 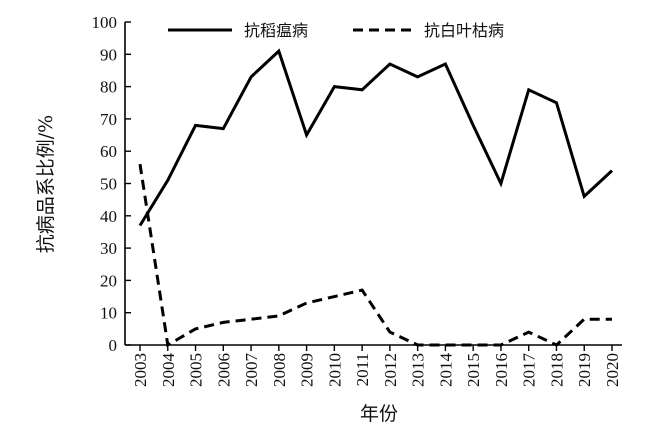 What do you see at coordinates (501, 370) in the screenshot?
I see `x-tick-label: 2016` at bounding box center [501, 370].